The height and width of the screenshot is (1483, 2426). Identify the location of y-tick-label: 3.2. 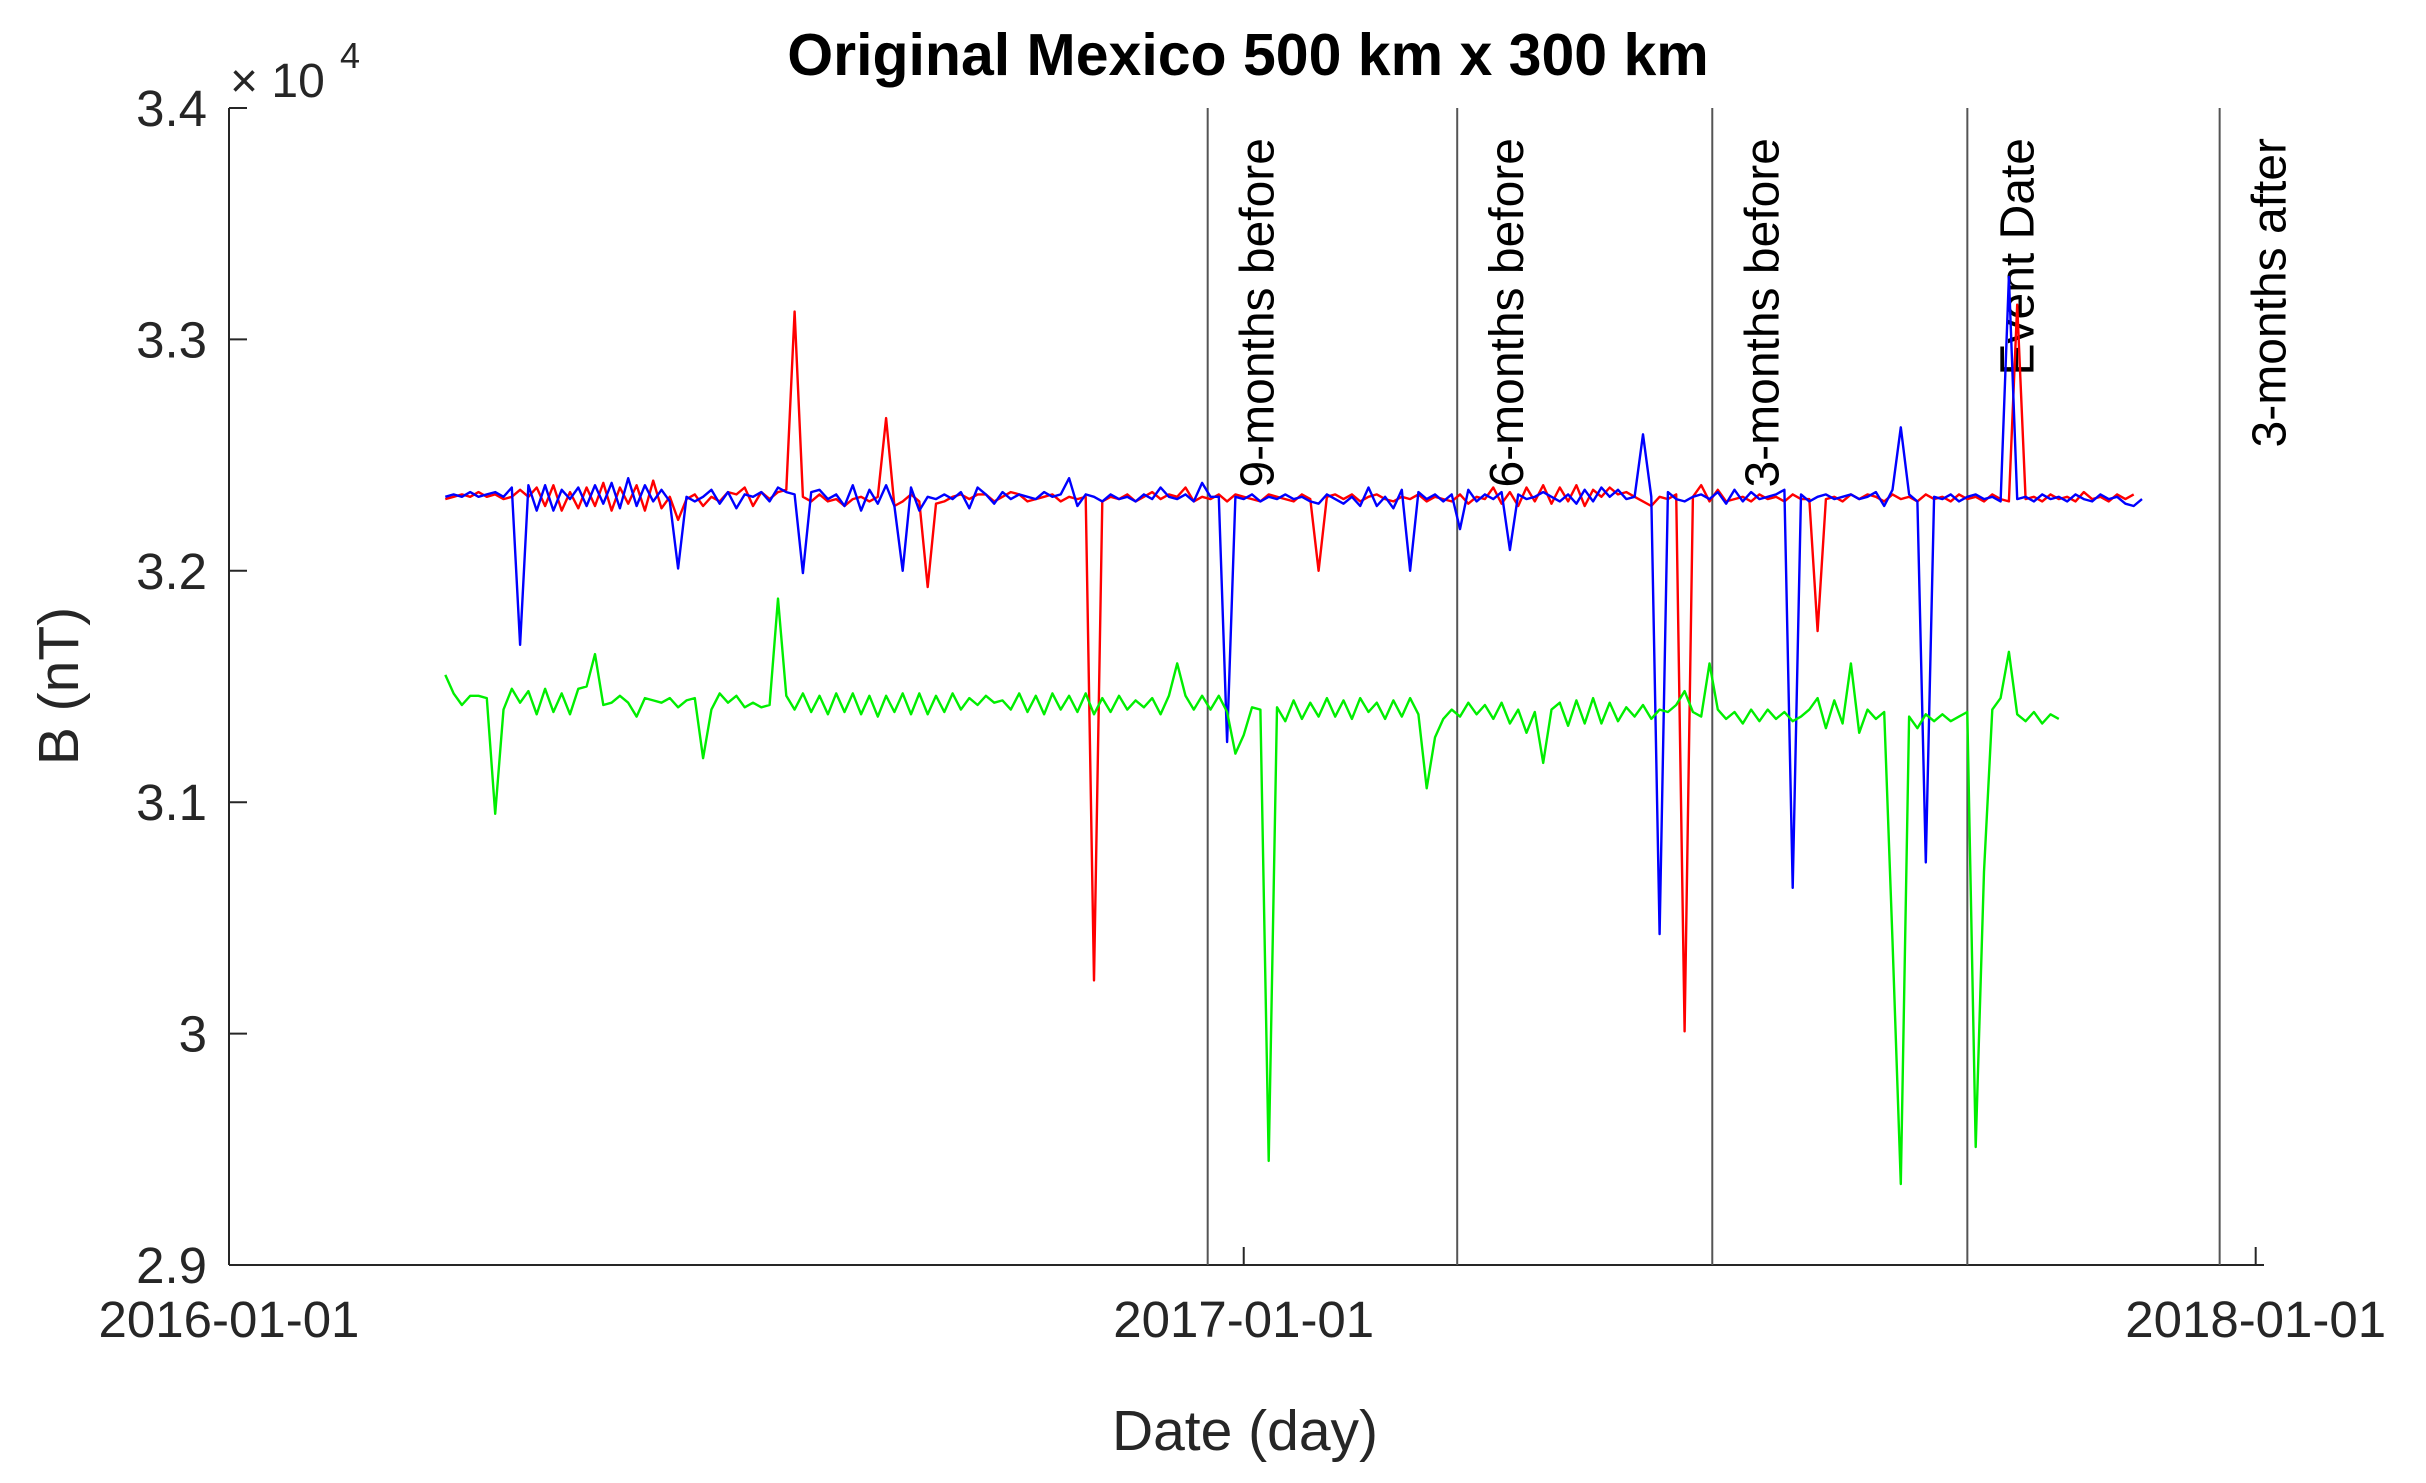
(171, 571).